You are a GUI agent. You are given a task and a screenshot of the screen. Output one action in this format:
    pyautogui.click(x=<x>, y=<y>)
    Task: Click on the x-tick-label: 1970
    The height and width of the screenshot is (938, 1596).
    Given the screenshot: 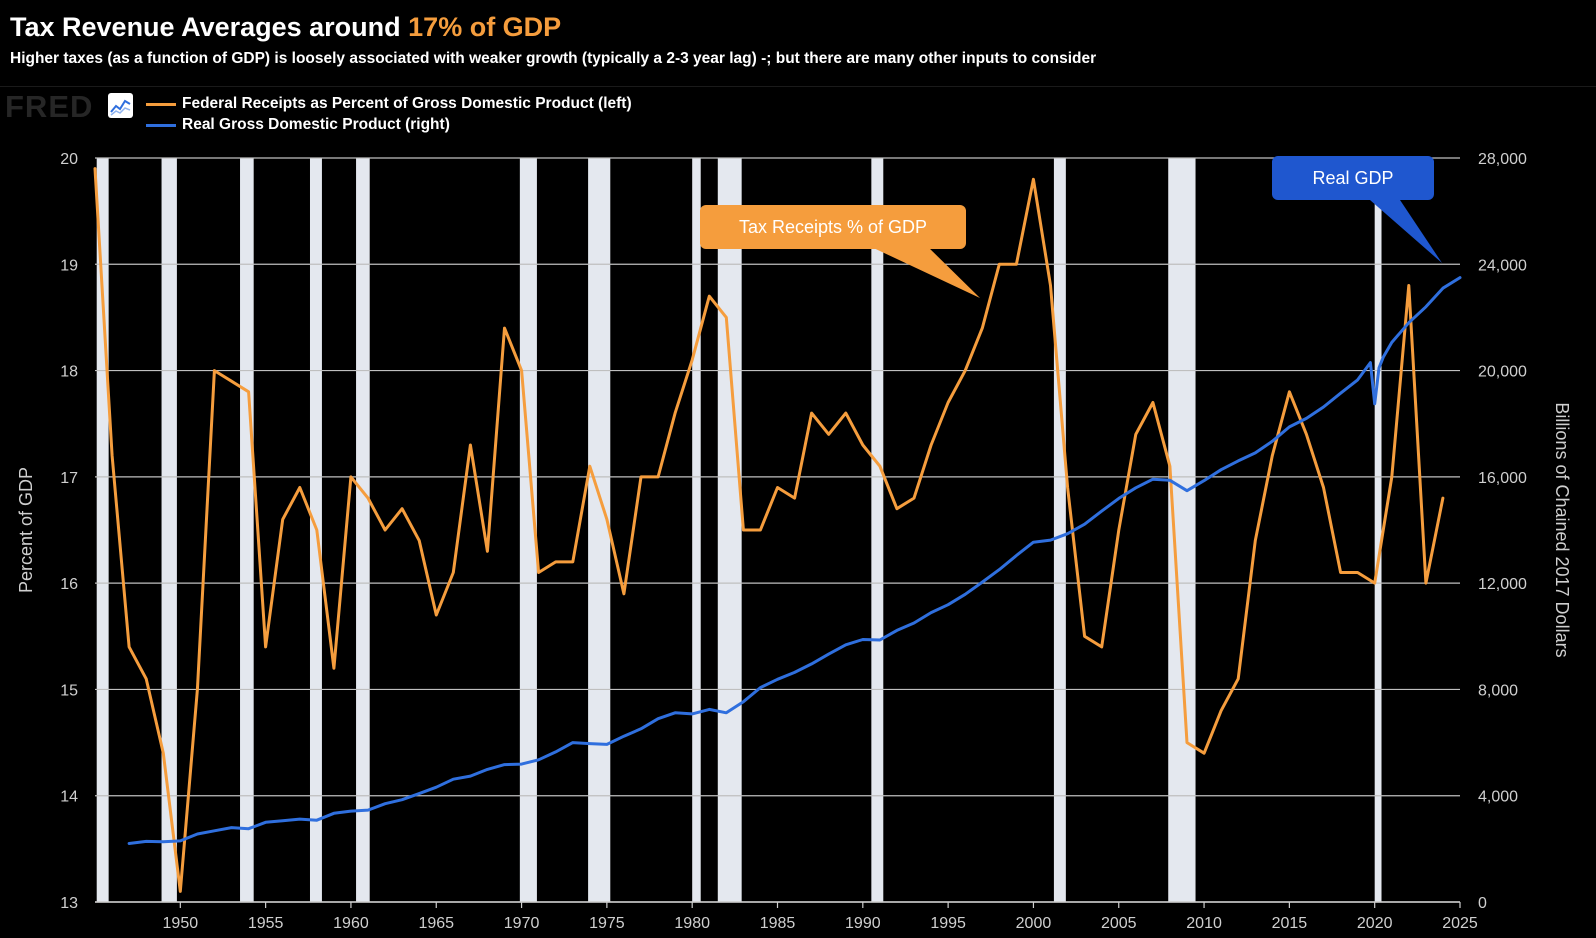 What is the action you would take?
    pyautogui.click(x=522, y=923)
    